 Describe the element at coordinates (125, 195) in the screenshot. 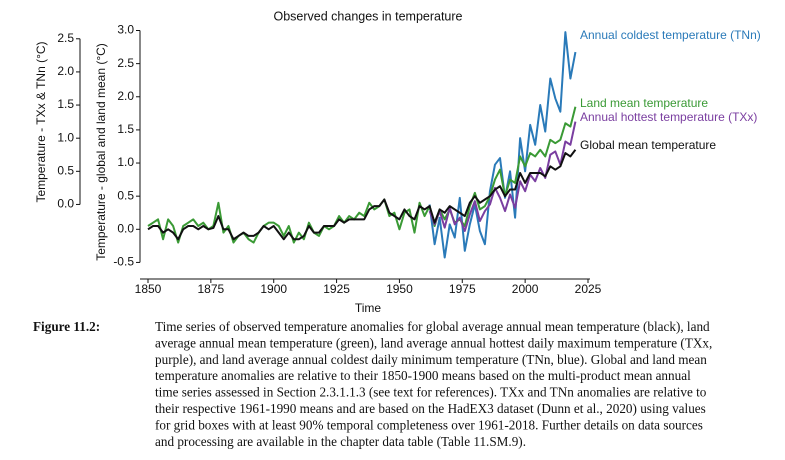

I see `y-tick-label: 0.5` at that location.